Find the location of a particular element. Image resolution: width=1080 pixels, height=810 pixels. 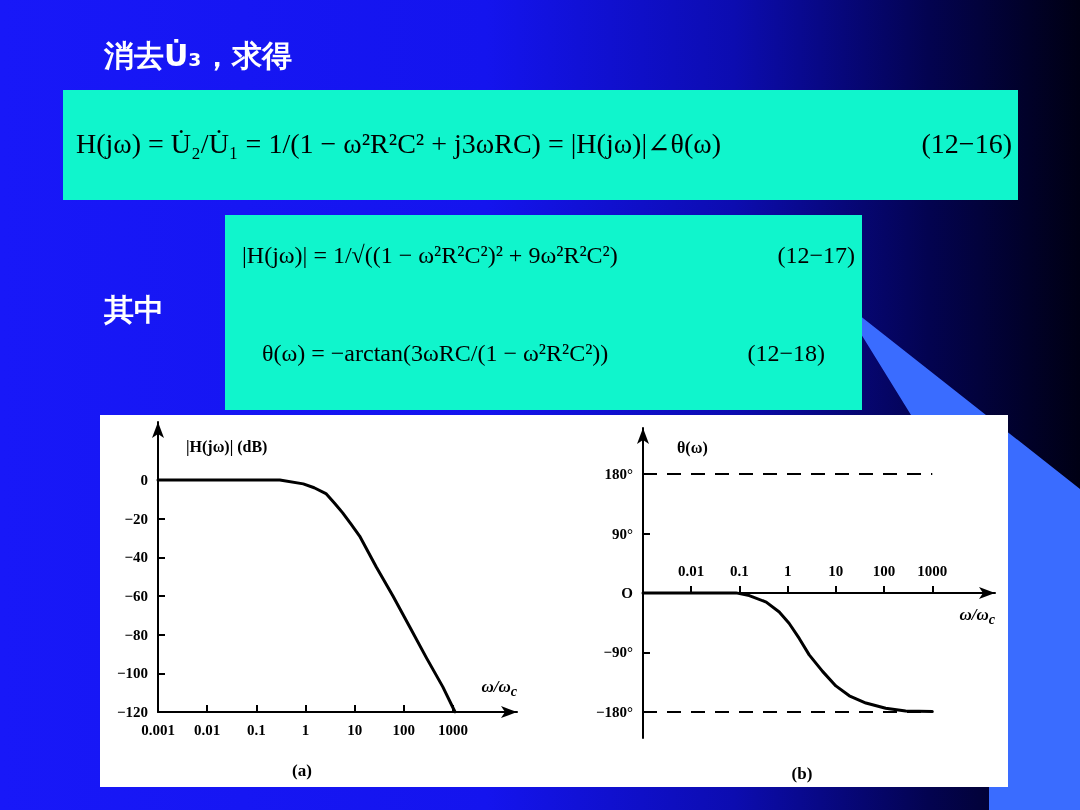

text: 其中 is located at coordinates (134, 310).